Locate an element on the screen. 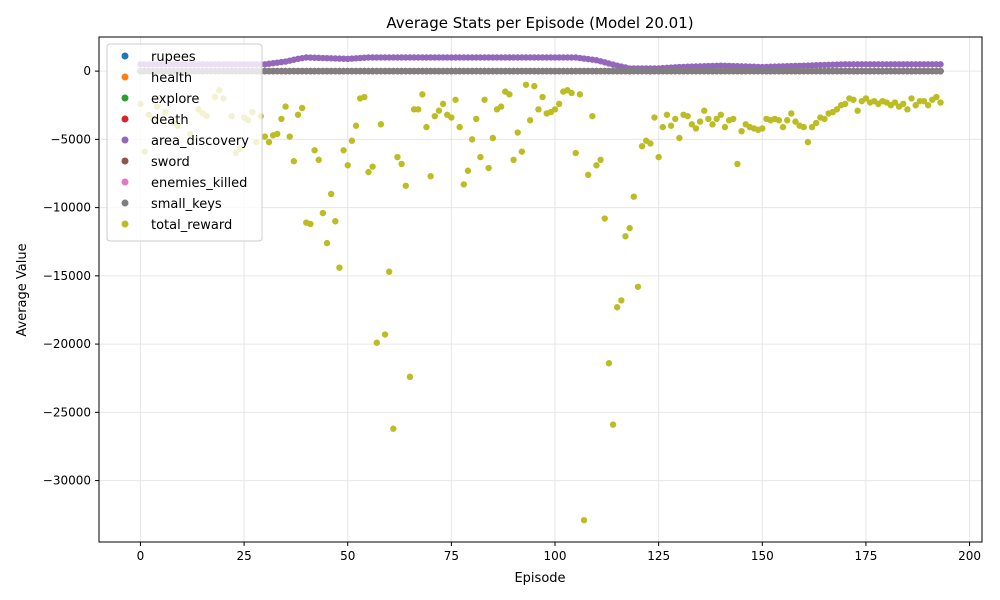 The height and width of the screenshot is (600, 1000). y-tick-label: −5000 is located at coordinates (70, 139).